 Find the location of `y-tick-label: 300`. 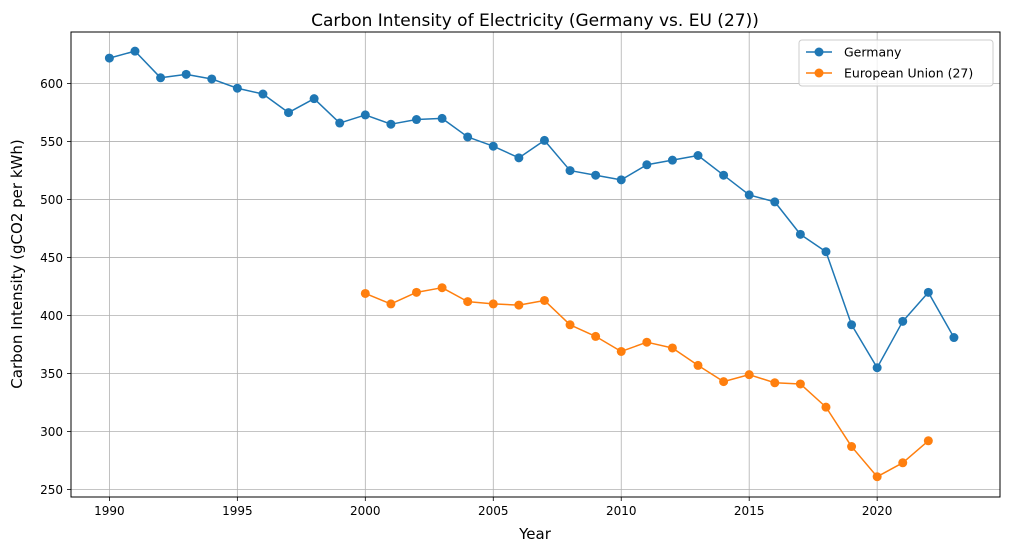

y-tick-label: 300 is located at coordinates (51, 432).